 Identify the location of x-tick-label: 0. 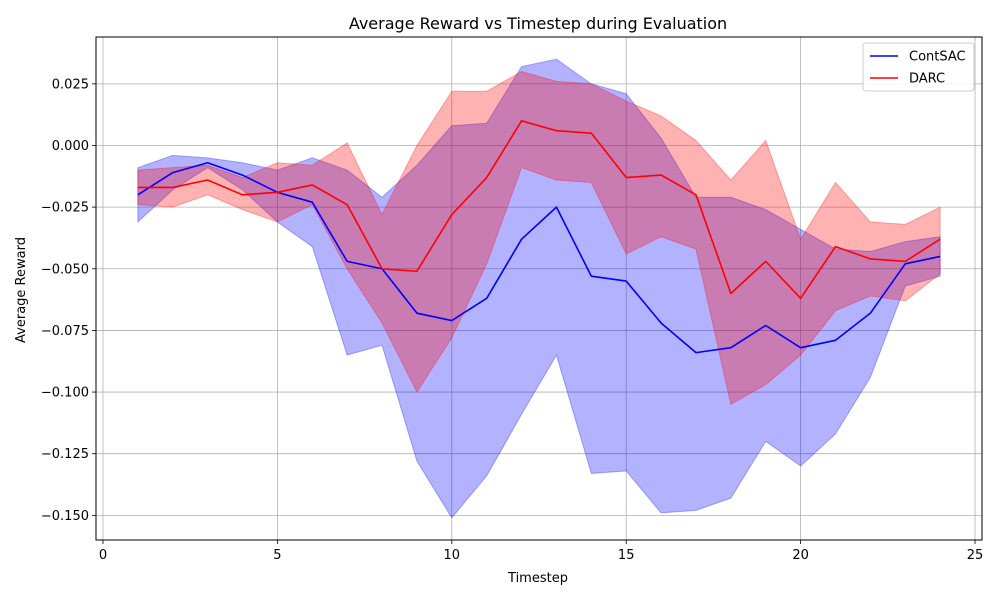
(103, 555).